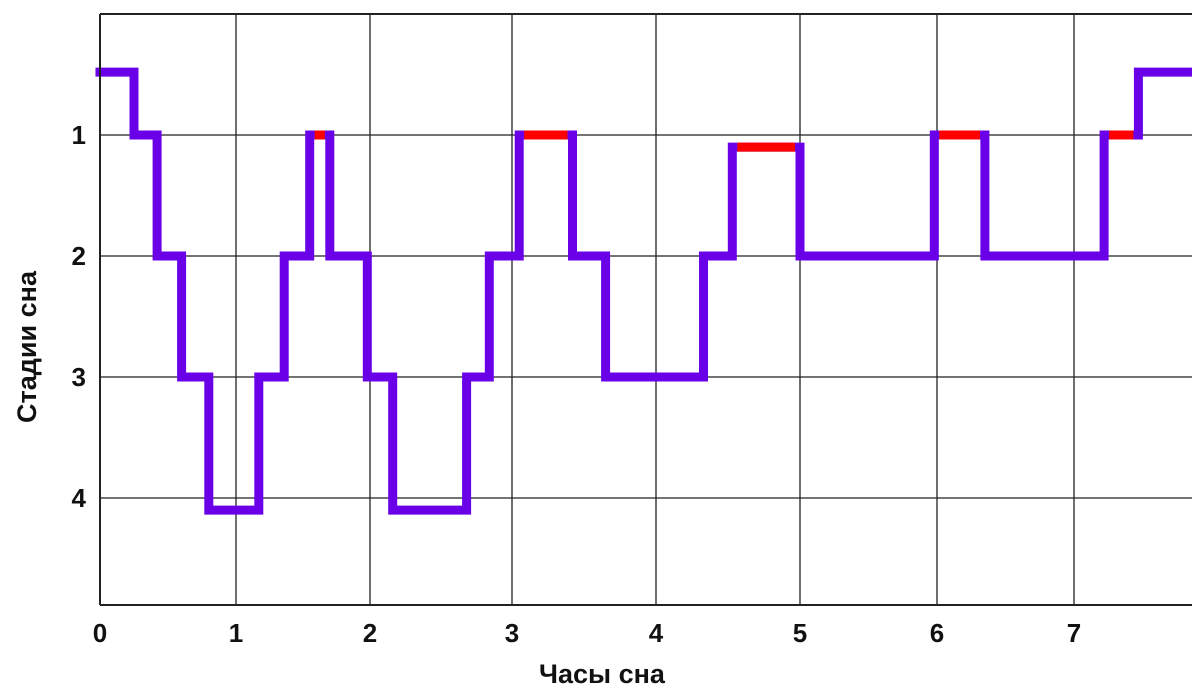  Describe the element at coordinates (602, 674) in the screenshot. I see `x-axis-label: Часы сна` at that location.